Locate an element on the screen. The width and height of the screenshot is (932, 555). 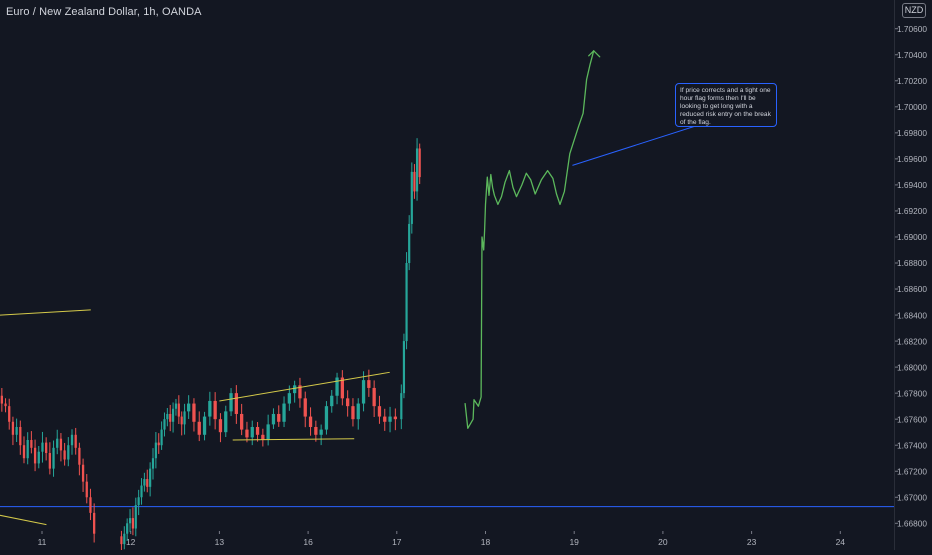
y-tick-label: 1.67800 is located at coordinates (912, 393).